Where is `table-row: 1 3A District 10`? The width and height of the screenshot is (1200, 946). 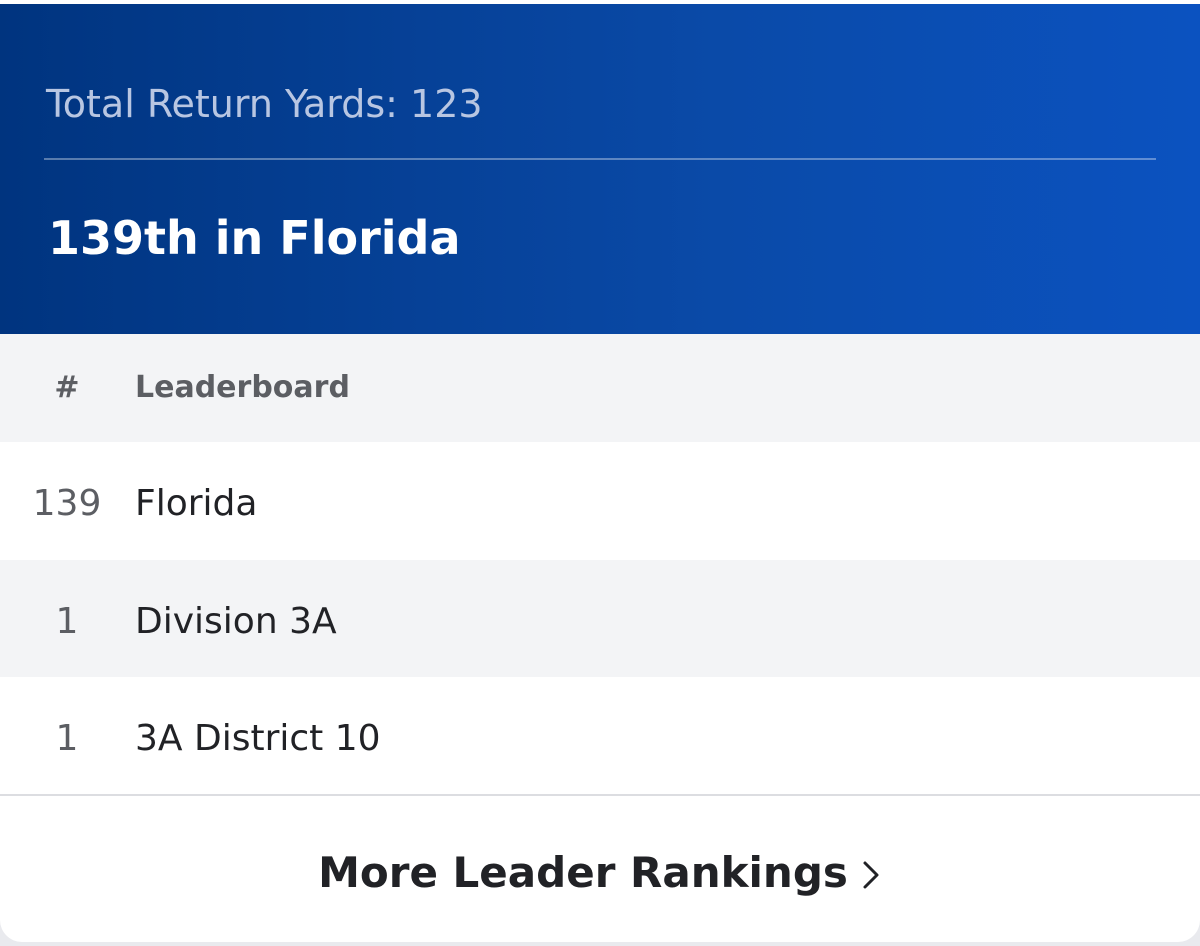 table-row: 1 3A District 10 is located at coordinates (600, 736).